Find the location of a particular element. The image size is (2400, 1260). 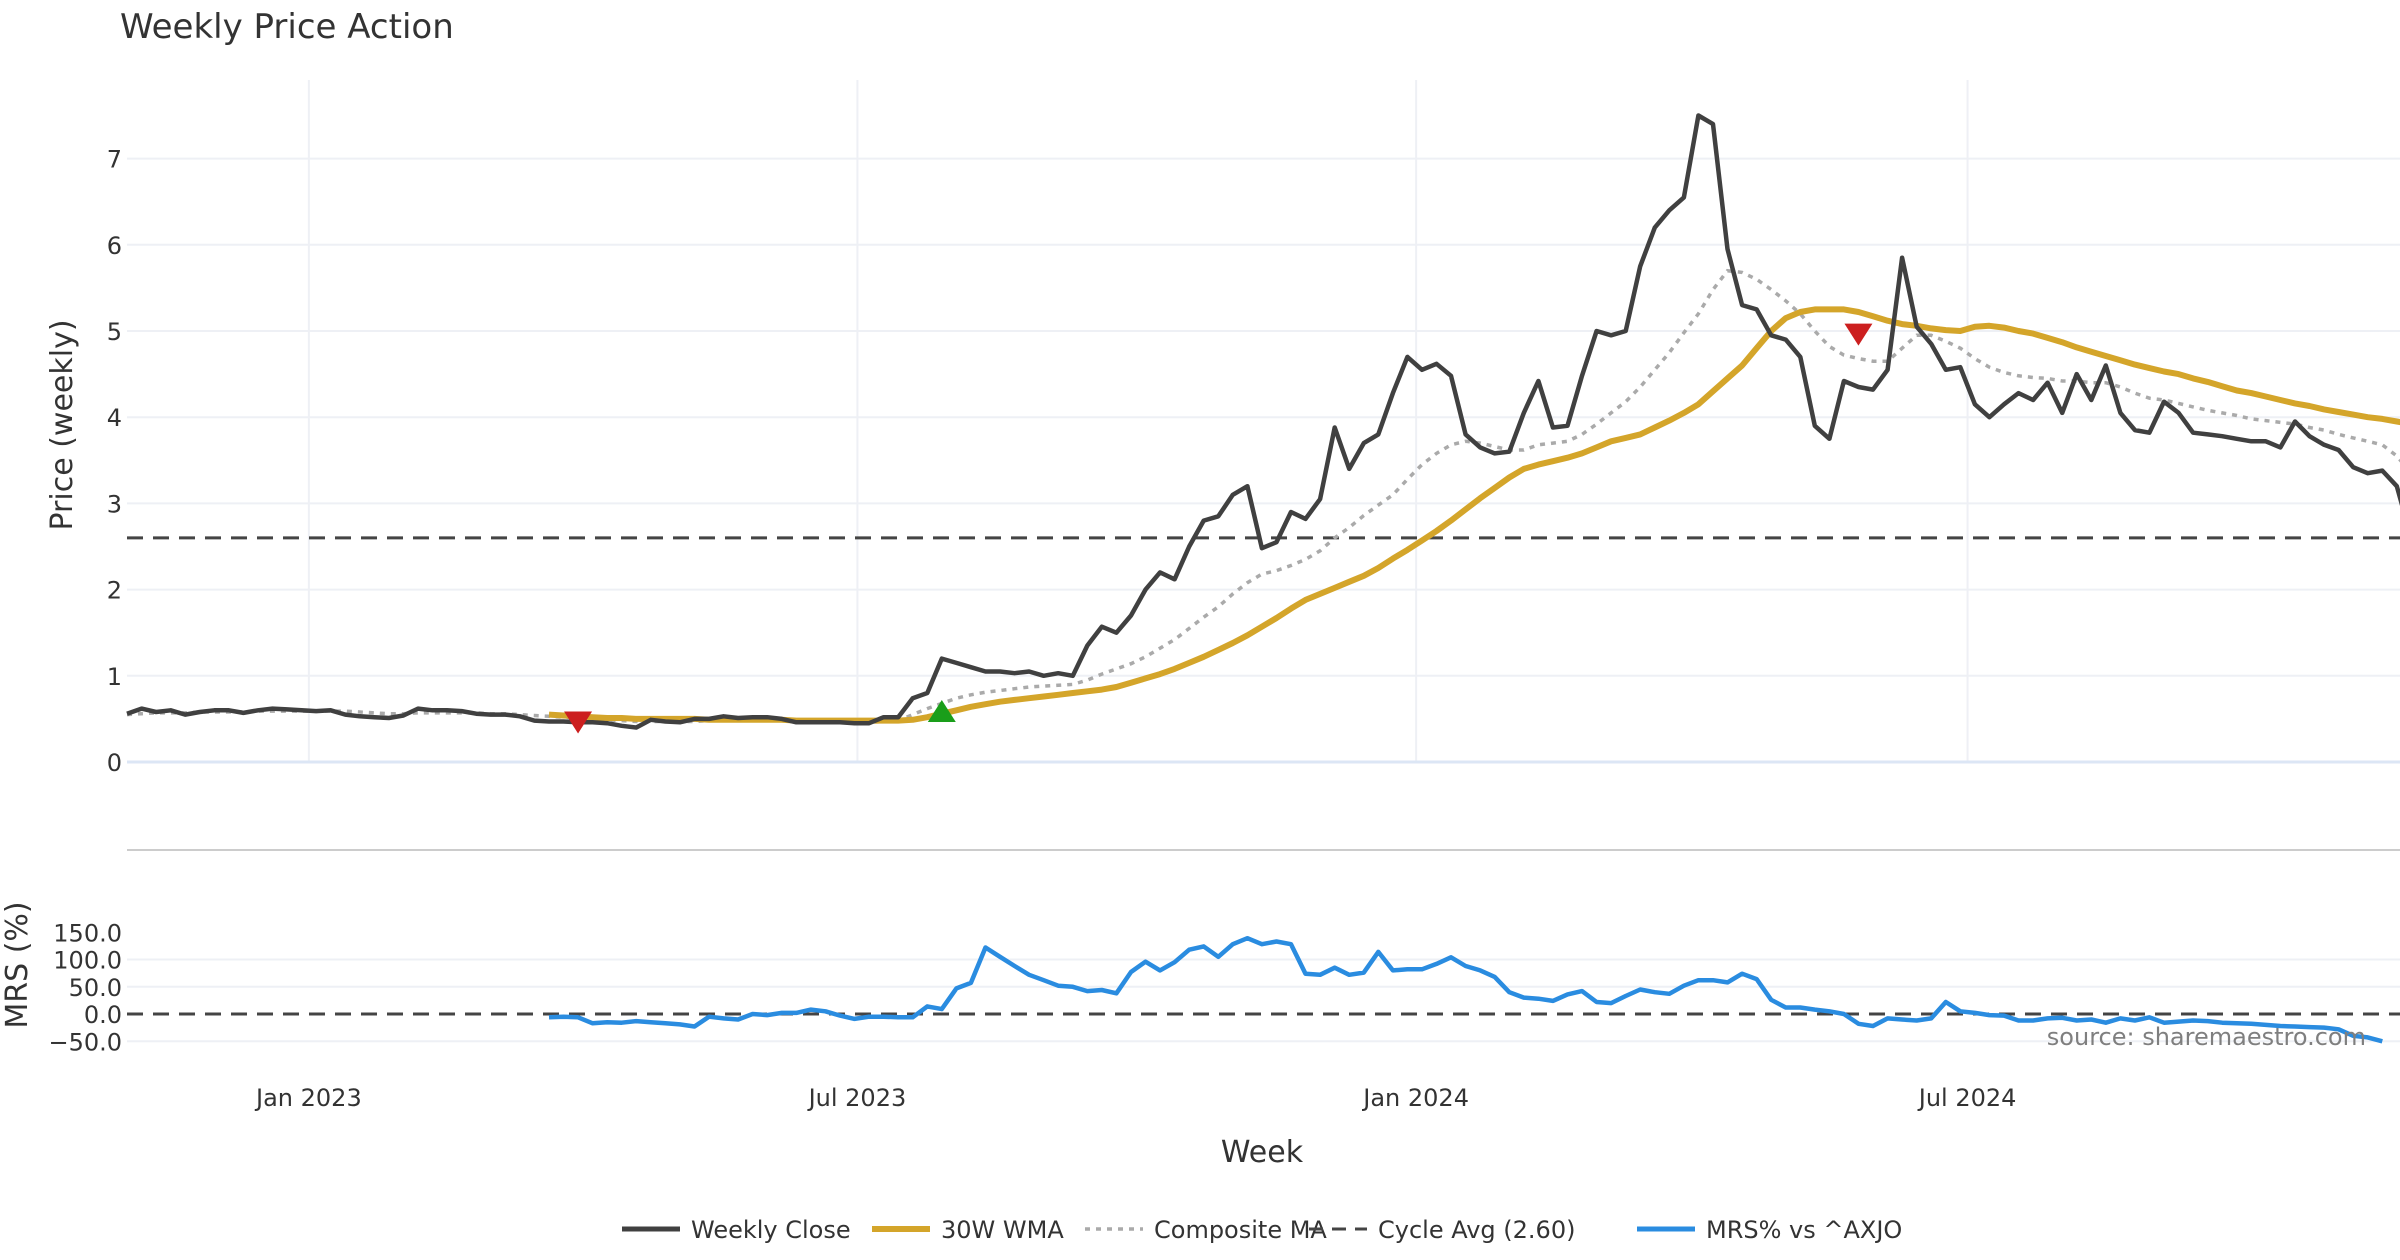

price-y-tick-4: 4 is located at coordinates (114, 418).